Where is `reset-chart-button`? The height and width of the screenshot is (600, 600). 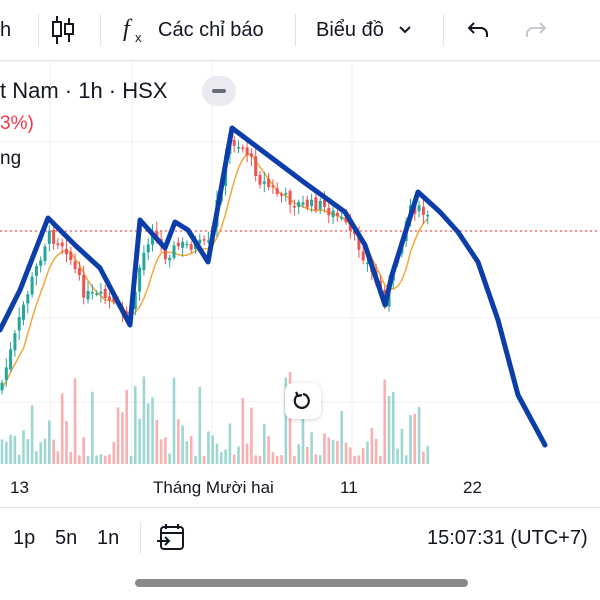
reset-chart-button is located at coordinates (303, 401).